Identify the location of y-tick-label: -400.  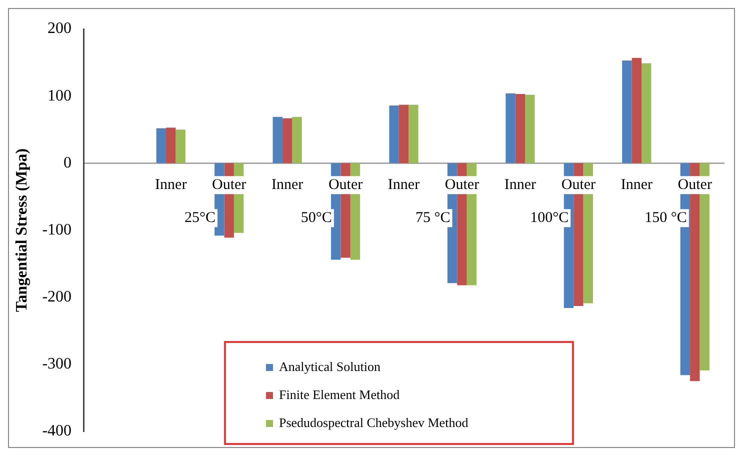
(57, 431).